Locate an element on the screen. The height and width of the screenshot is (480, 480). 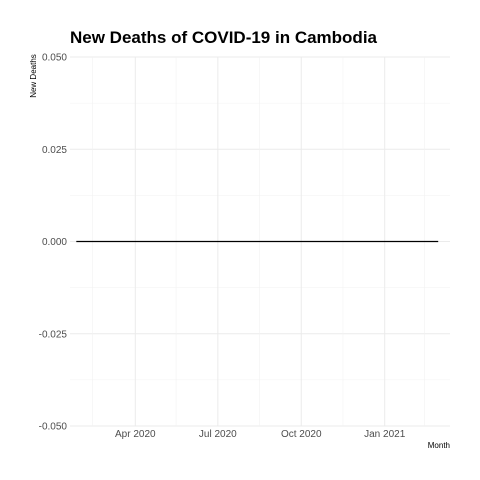
y-tick-label: 0.000 is located at coordinates (54, 242).